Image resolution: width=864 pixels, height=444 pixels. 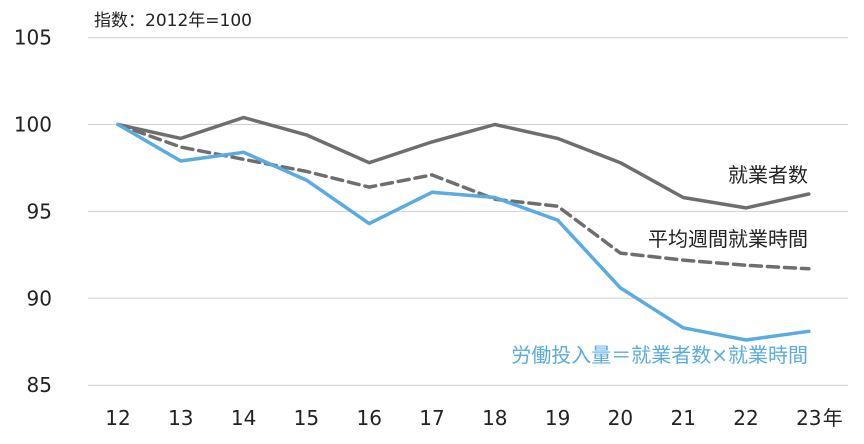 What do you see at coordinates (728, 239) in the screenshot?
I see `series-label-avg-hours: 平均週間就業時間` at bounding box center [728, 239].